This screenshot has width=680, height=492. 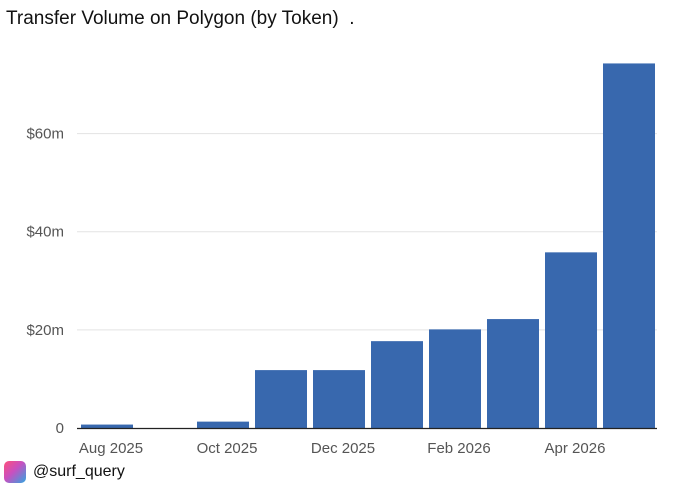 I want to click on y-tick-label: $20m, so click(x=45, y=330).